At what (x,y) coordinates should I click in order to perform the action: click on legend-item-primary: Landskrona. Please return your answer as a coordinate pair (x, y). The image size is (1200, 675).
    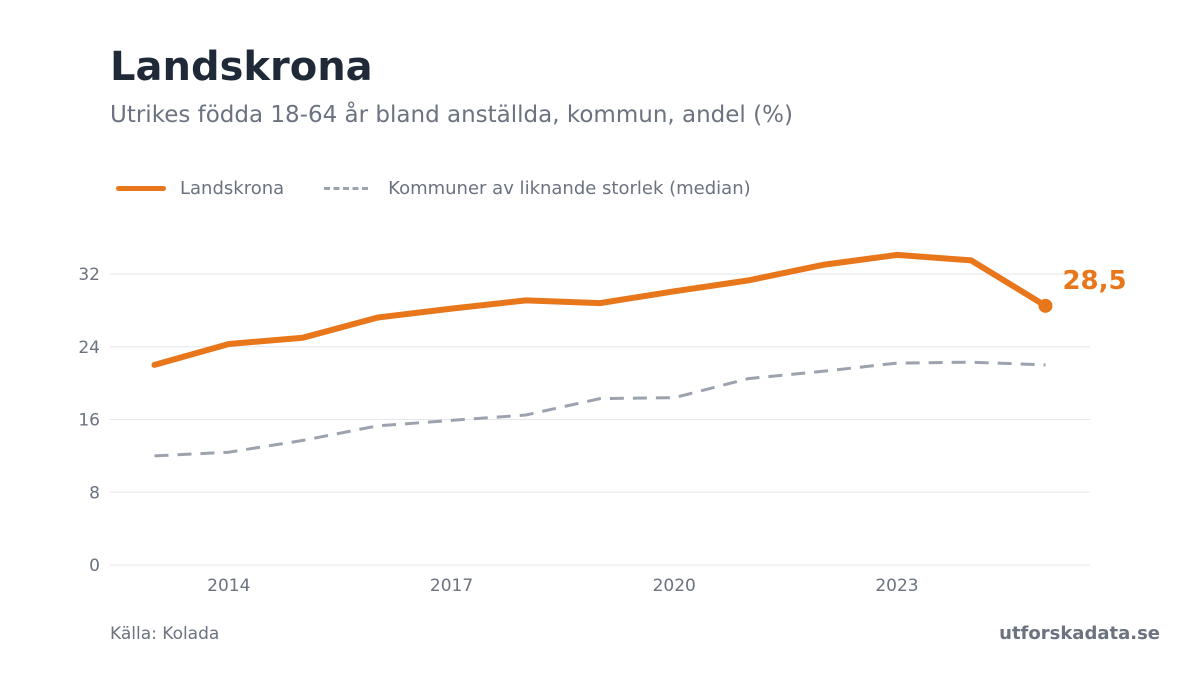
    Looking at the image, I should click on (200, 188).